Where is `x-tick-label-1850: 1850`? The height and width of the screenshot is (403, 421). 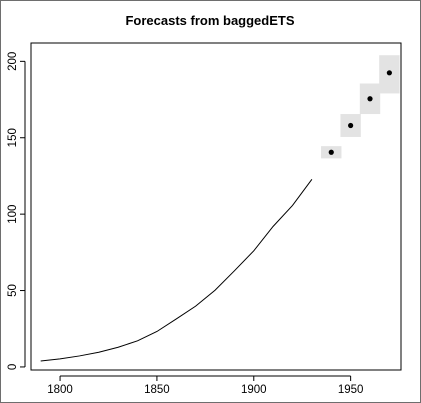 x-tick-label-1850: 1850 is located at coordinates (157, 390).